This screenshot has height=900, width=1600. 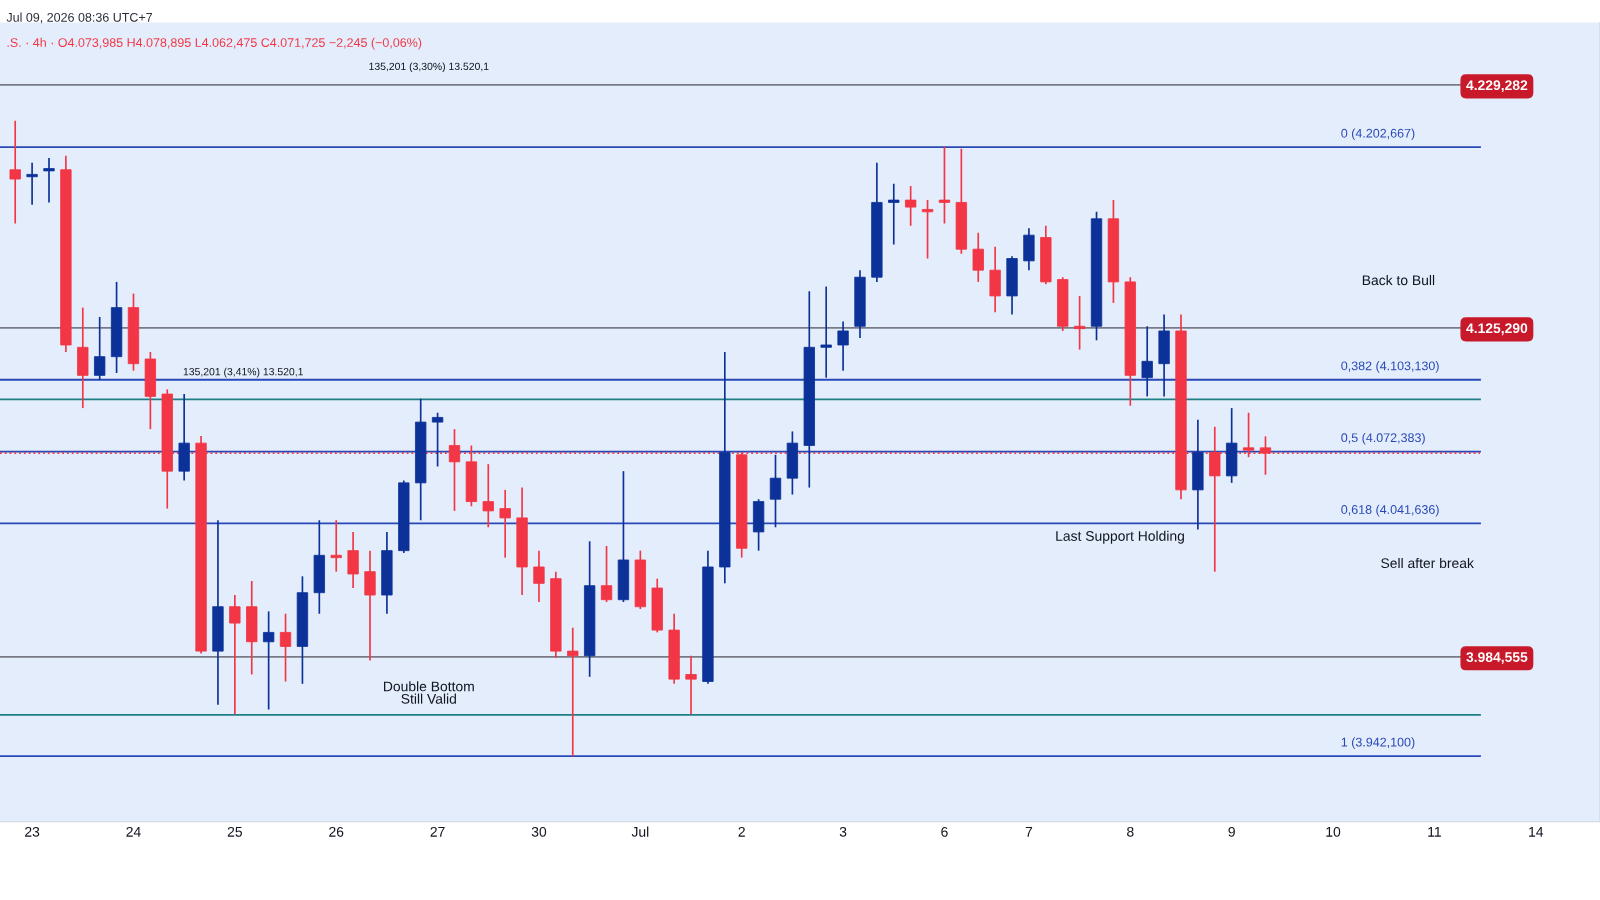 I want to click on x-tick-label: 7, so click(x=1029, y=832).